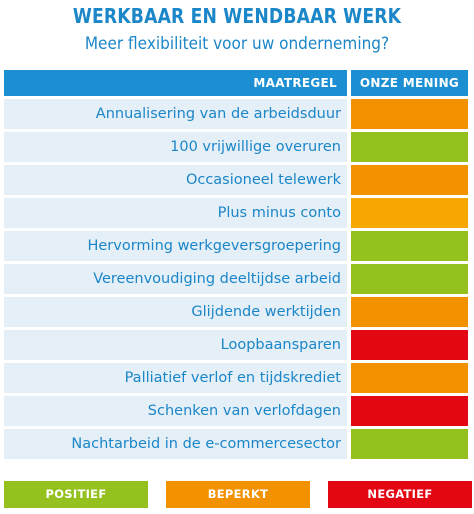 The image size is (474, 514). I want to click on table-row: Occasioneel telewerk, so click(238, 180).